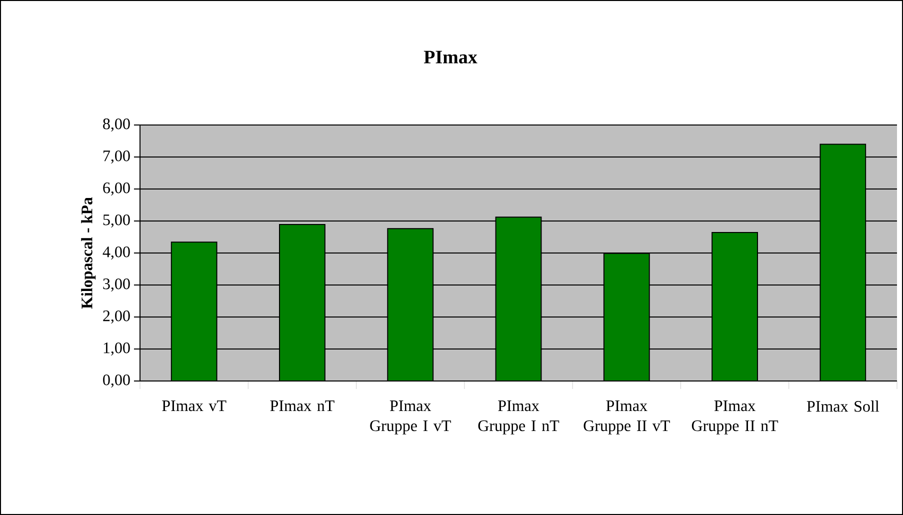 The width and height of the screenshot is (903, 515). Describe the element at coordinates (627, 417) in the screenshot. I see `x-tick-label: PImax Gruppe II vT` at that location.